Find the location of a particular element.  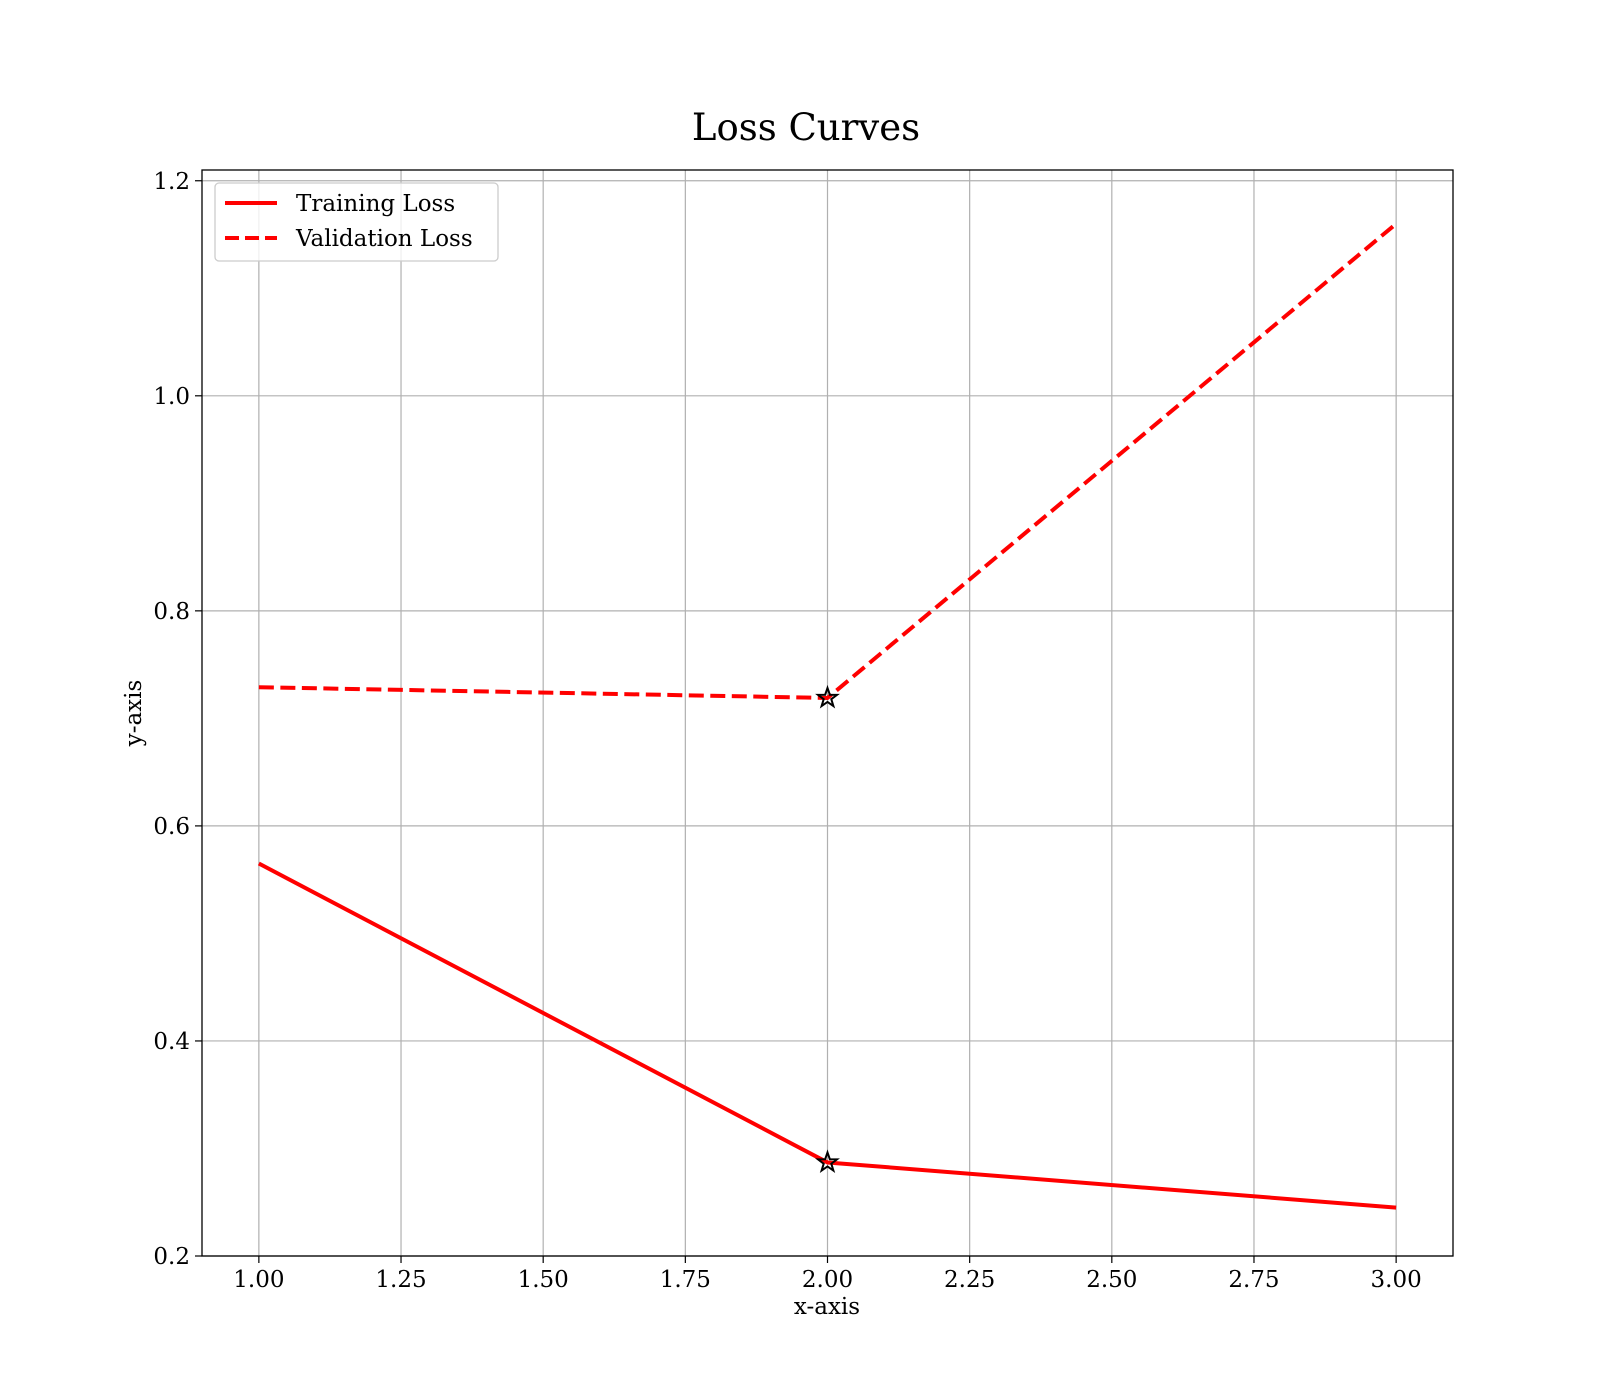

x-tick-label: 2.50 is located at coordinates (1111, 1280).